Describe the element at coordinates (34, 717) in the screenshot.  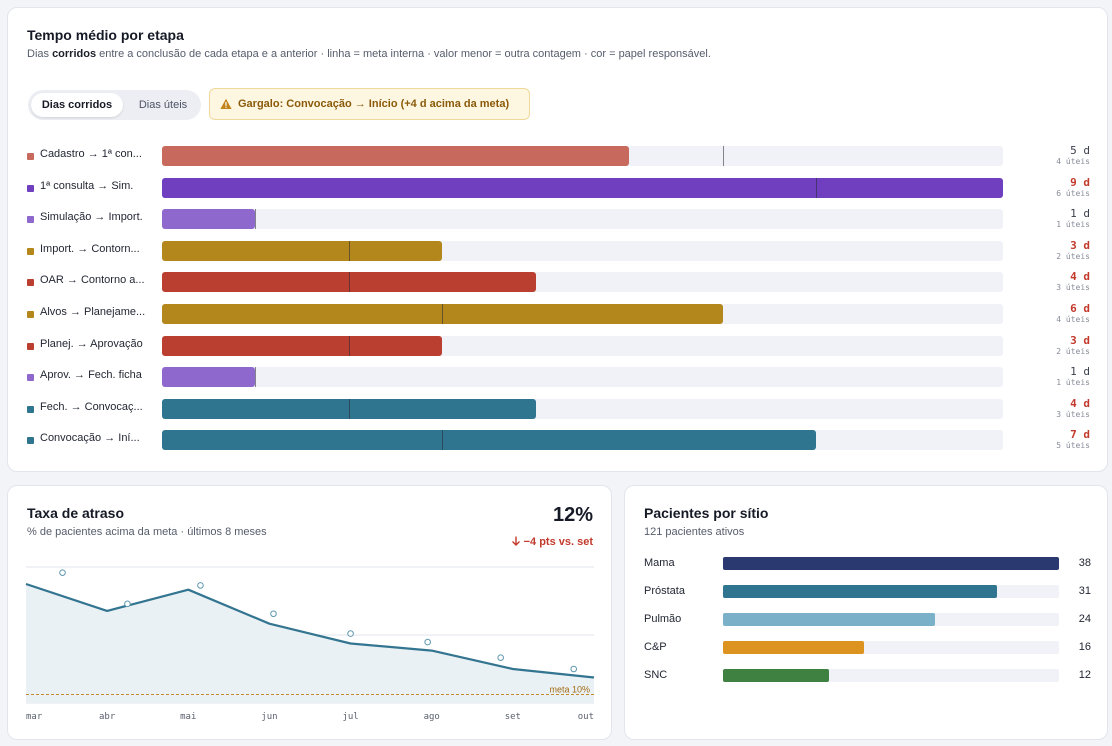
I see `x-tick-label: mar` at that location.